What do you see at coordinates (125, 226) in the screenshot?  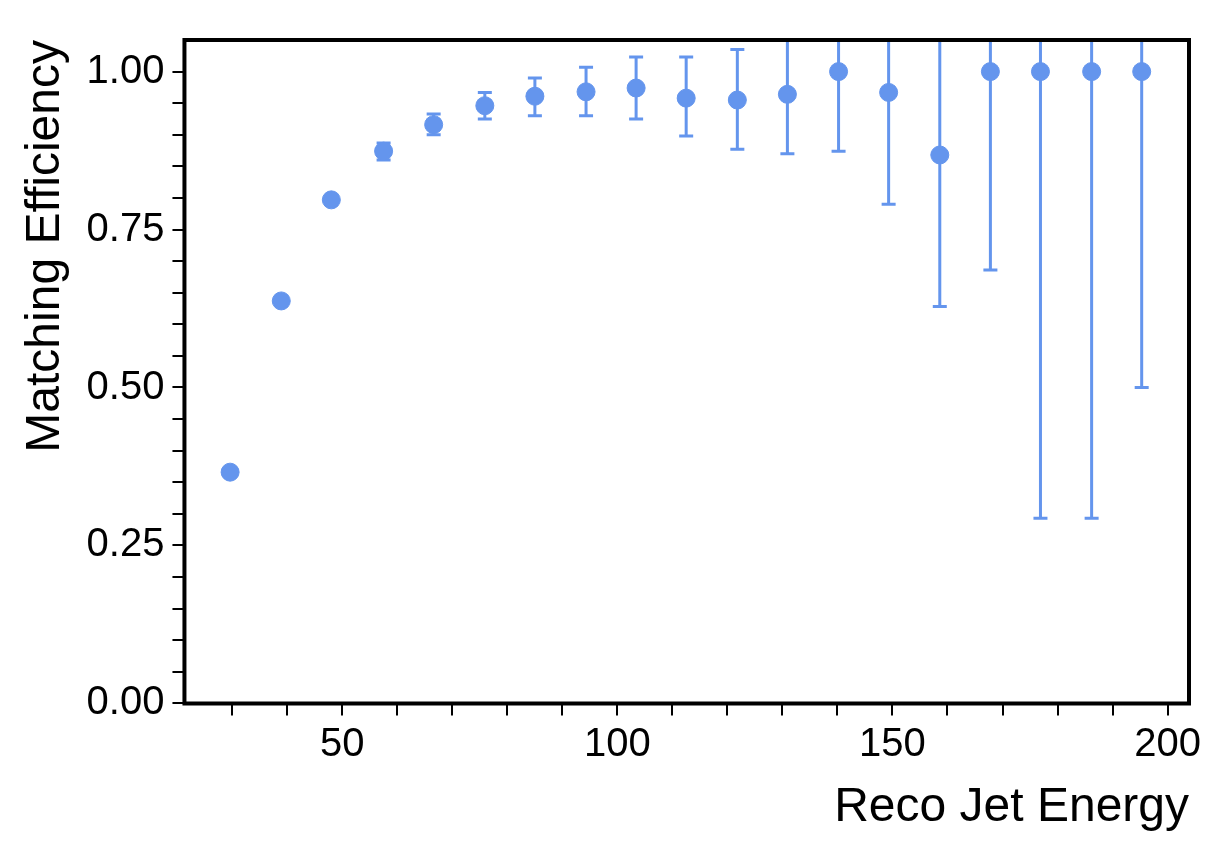 I see `y-tick-label: 0.75` at bounding box center [125, 226].